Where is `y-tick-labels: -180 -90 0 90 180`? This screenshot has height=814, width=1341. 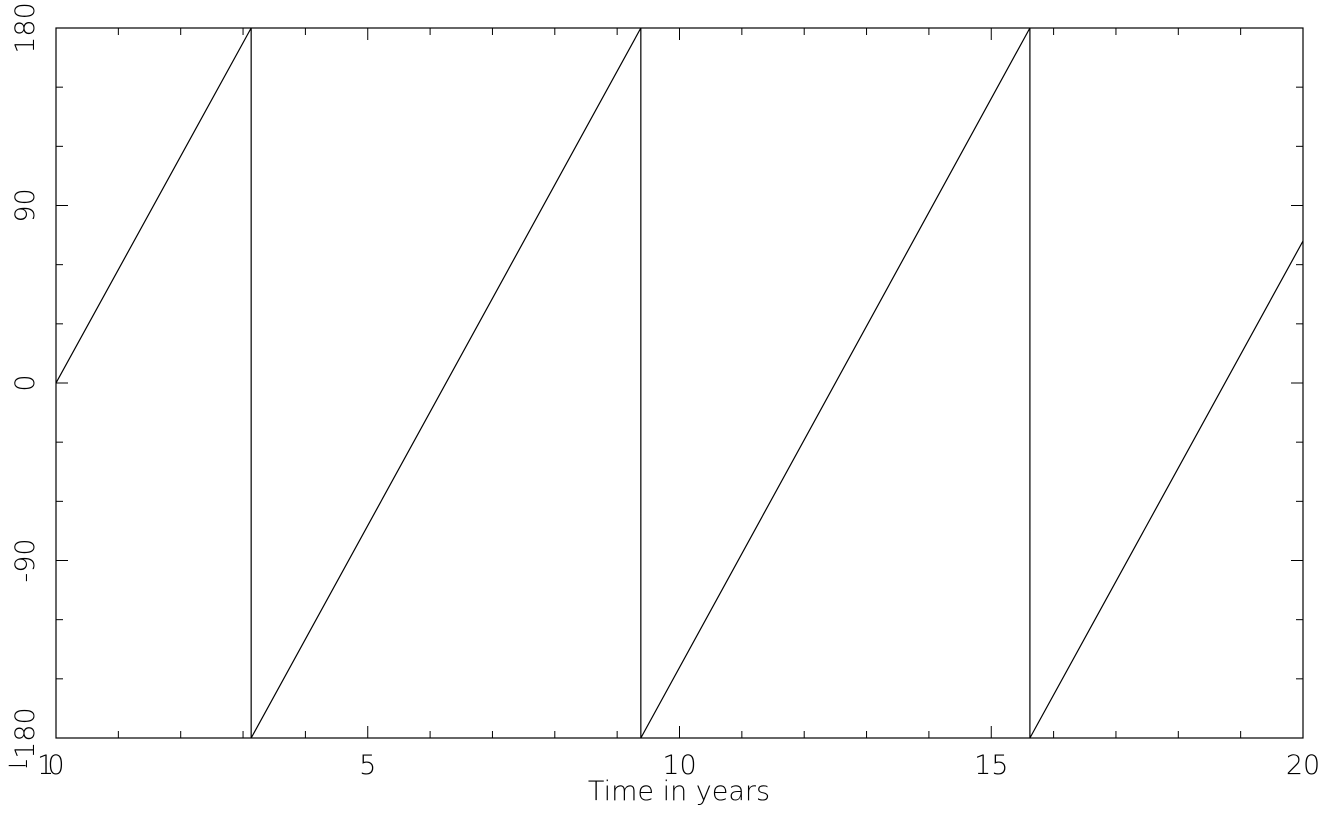
y-tick-labels: -180 -90 0 90 180 is located at coordinates (25, 385).